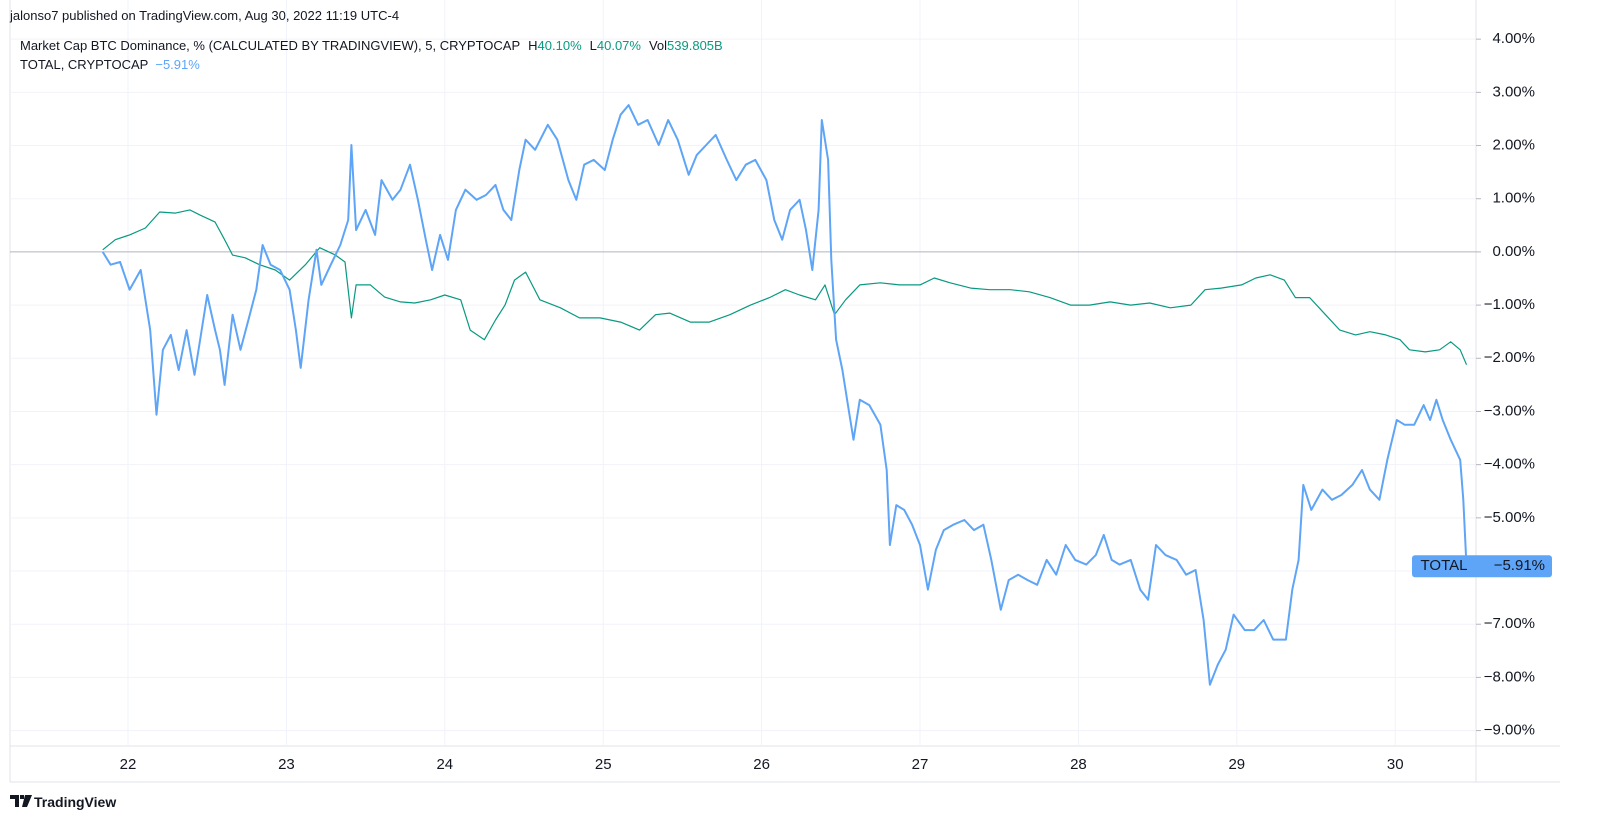 Image resolution: width=1600 pixels, height=838 pixels. I want to click on price-tag, so click(1482, 566).